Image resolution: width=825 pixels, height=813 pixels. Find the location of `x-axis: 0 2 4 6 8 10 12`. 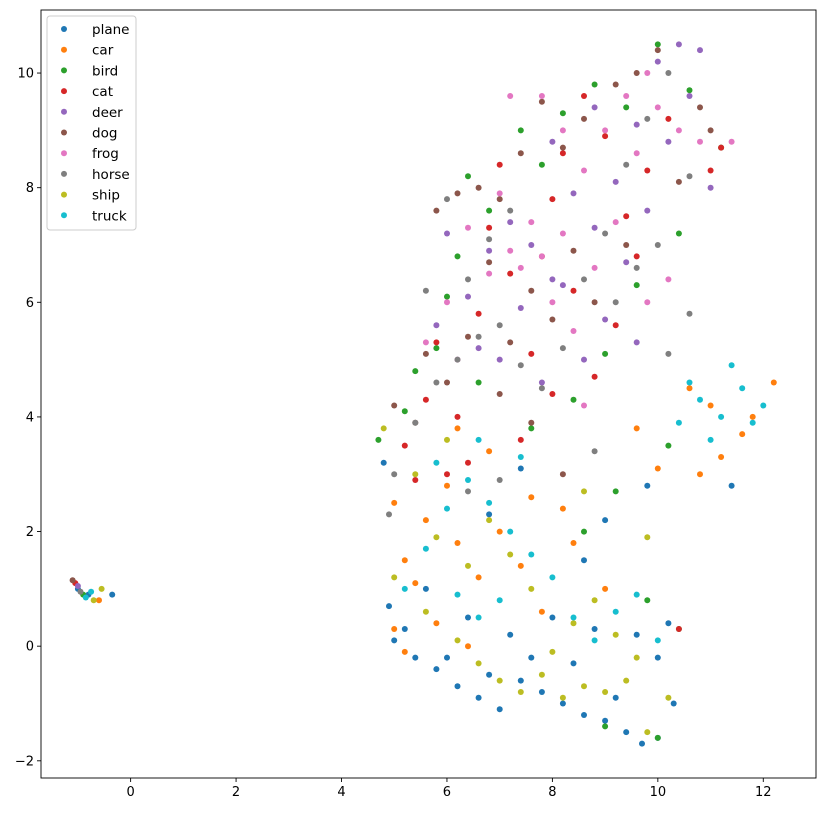

x-axis: 0 2 4 6 8 10 12 is located at coordinates (449, 789).